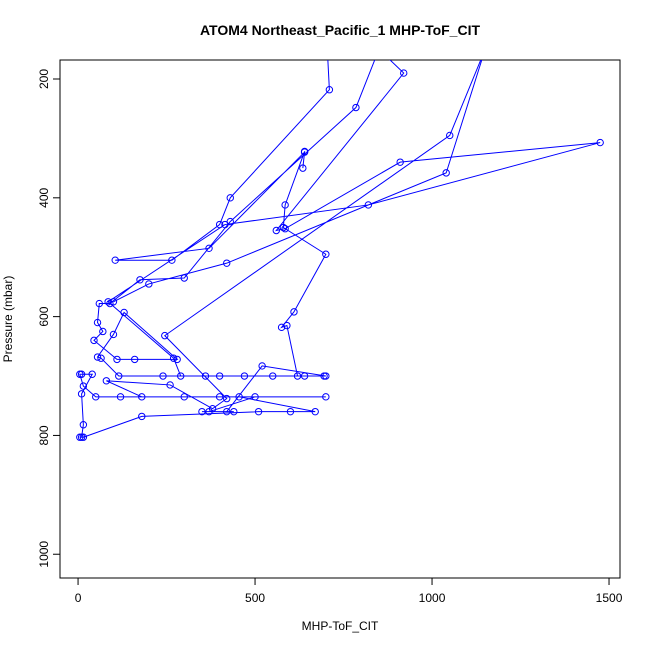  Describe the element at coordinates (8, 319) in the screenshot. I see `y-axis-label: Pressure (mbar)` at that location.